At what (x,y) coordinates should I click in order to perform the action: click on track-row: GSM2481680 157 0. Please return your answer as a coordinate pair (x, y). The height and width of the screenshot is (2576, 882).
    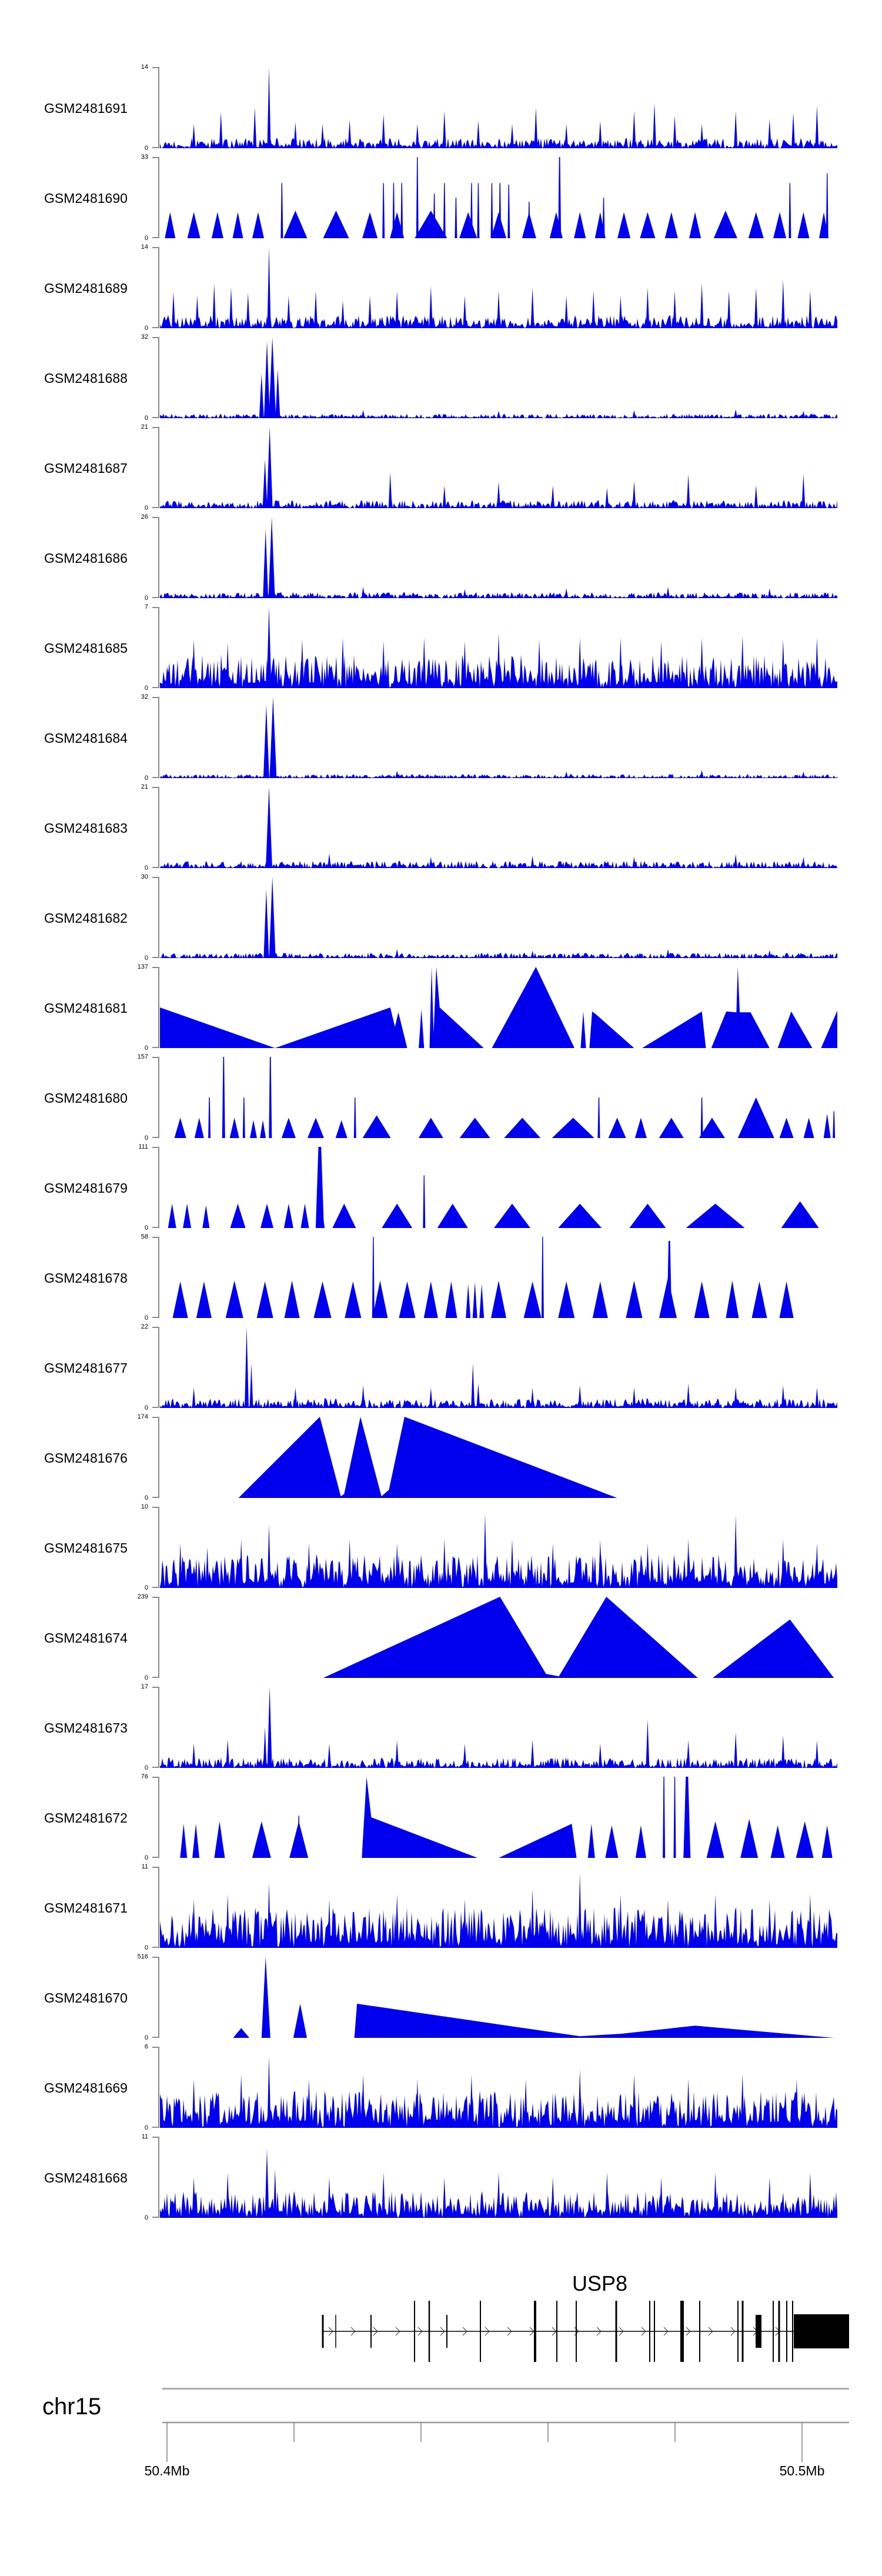
    Looking at the image, I should click on (441, 1097).